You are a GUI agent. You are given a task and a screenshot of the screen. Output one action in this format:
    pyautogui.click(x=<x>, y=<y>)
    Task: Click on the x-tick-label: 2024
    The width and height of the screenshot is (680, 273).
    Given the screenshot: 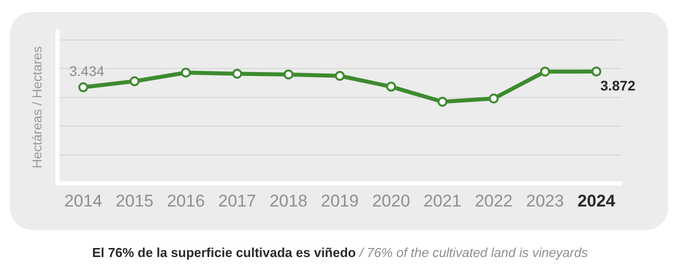 What is the action you would take?
    pyautogui.click(x=596, y=200)
    